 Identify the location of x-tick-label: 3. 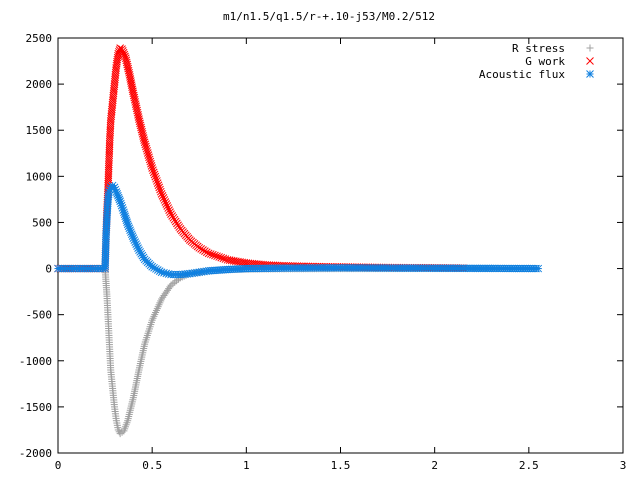
(623, 465).